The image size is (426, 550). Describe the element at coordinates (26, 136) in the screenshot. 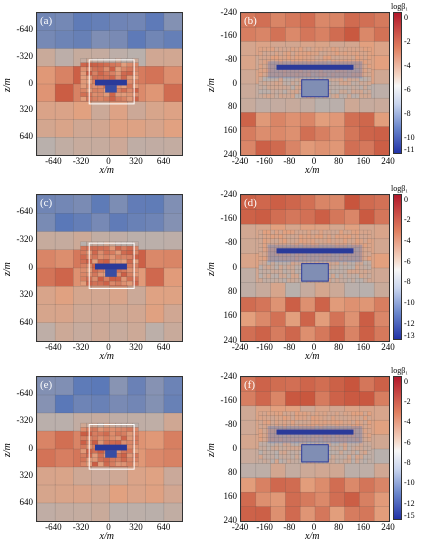

I see `y-tick-label: 640` at that location.